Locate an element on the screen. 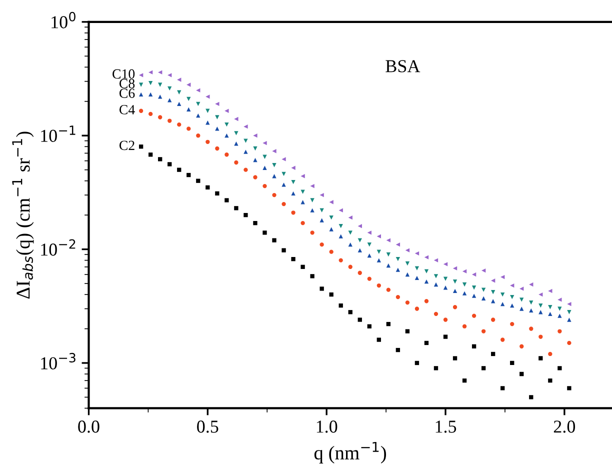 Image resolution: width=612 pixels, height=466 pixels. series-label: C2 is located at coordinates (126, 145).